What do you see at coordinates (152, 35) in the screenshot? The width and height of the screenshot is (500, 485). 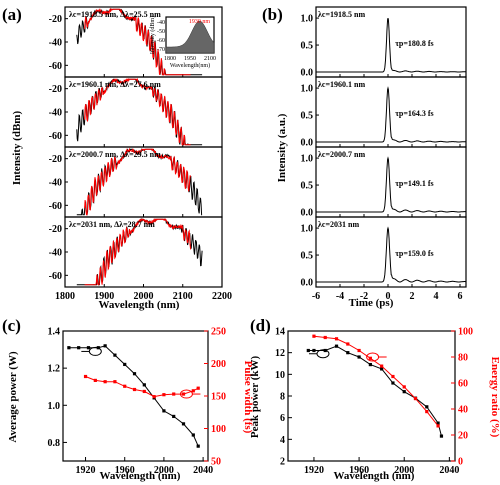 I see `inset-y-label: Intensity (dBm)` at bounding box center [152, 35].